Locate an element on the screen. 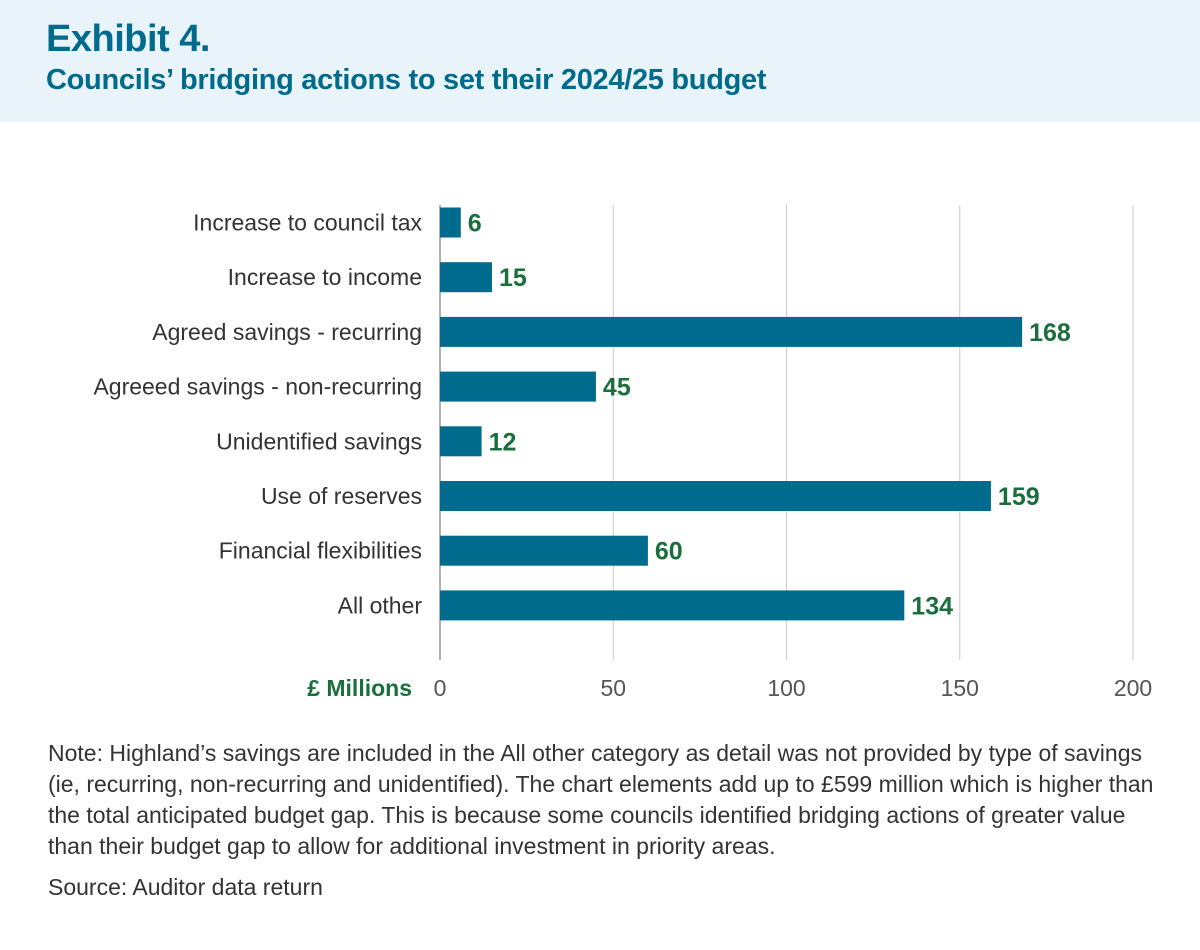 The height and width of the screenshot is (950, 1200). category-label-0: Increase to council tax is located at coordinates (307, 223).